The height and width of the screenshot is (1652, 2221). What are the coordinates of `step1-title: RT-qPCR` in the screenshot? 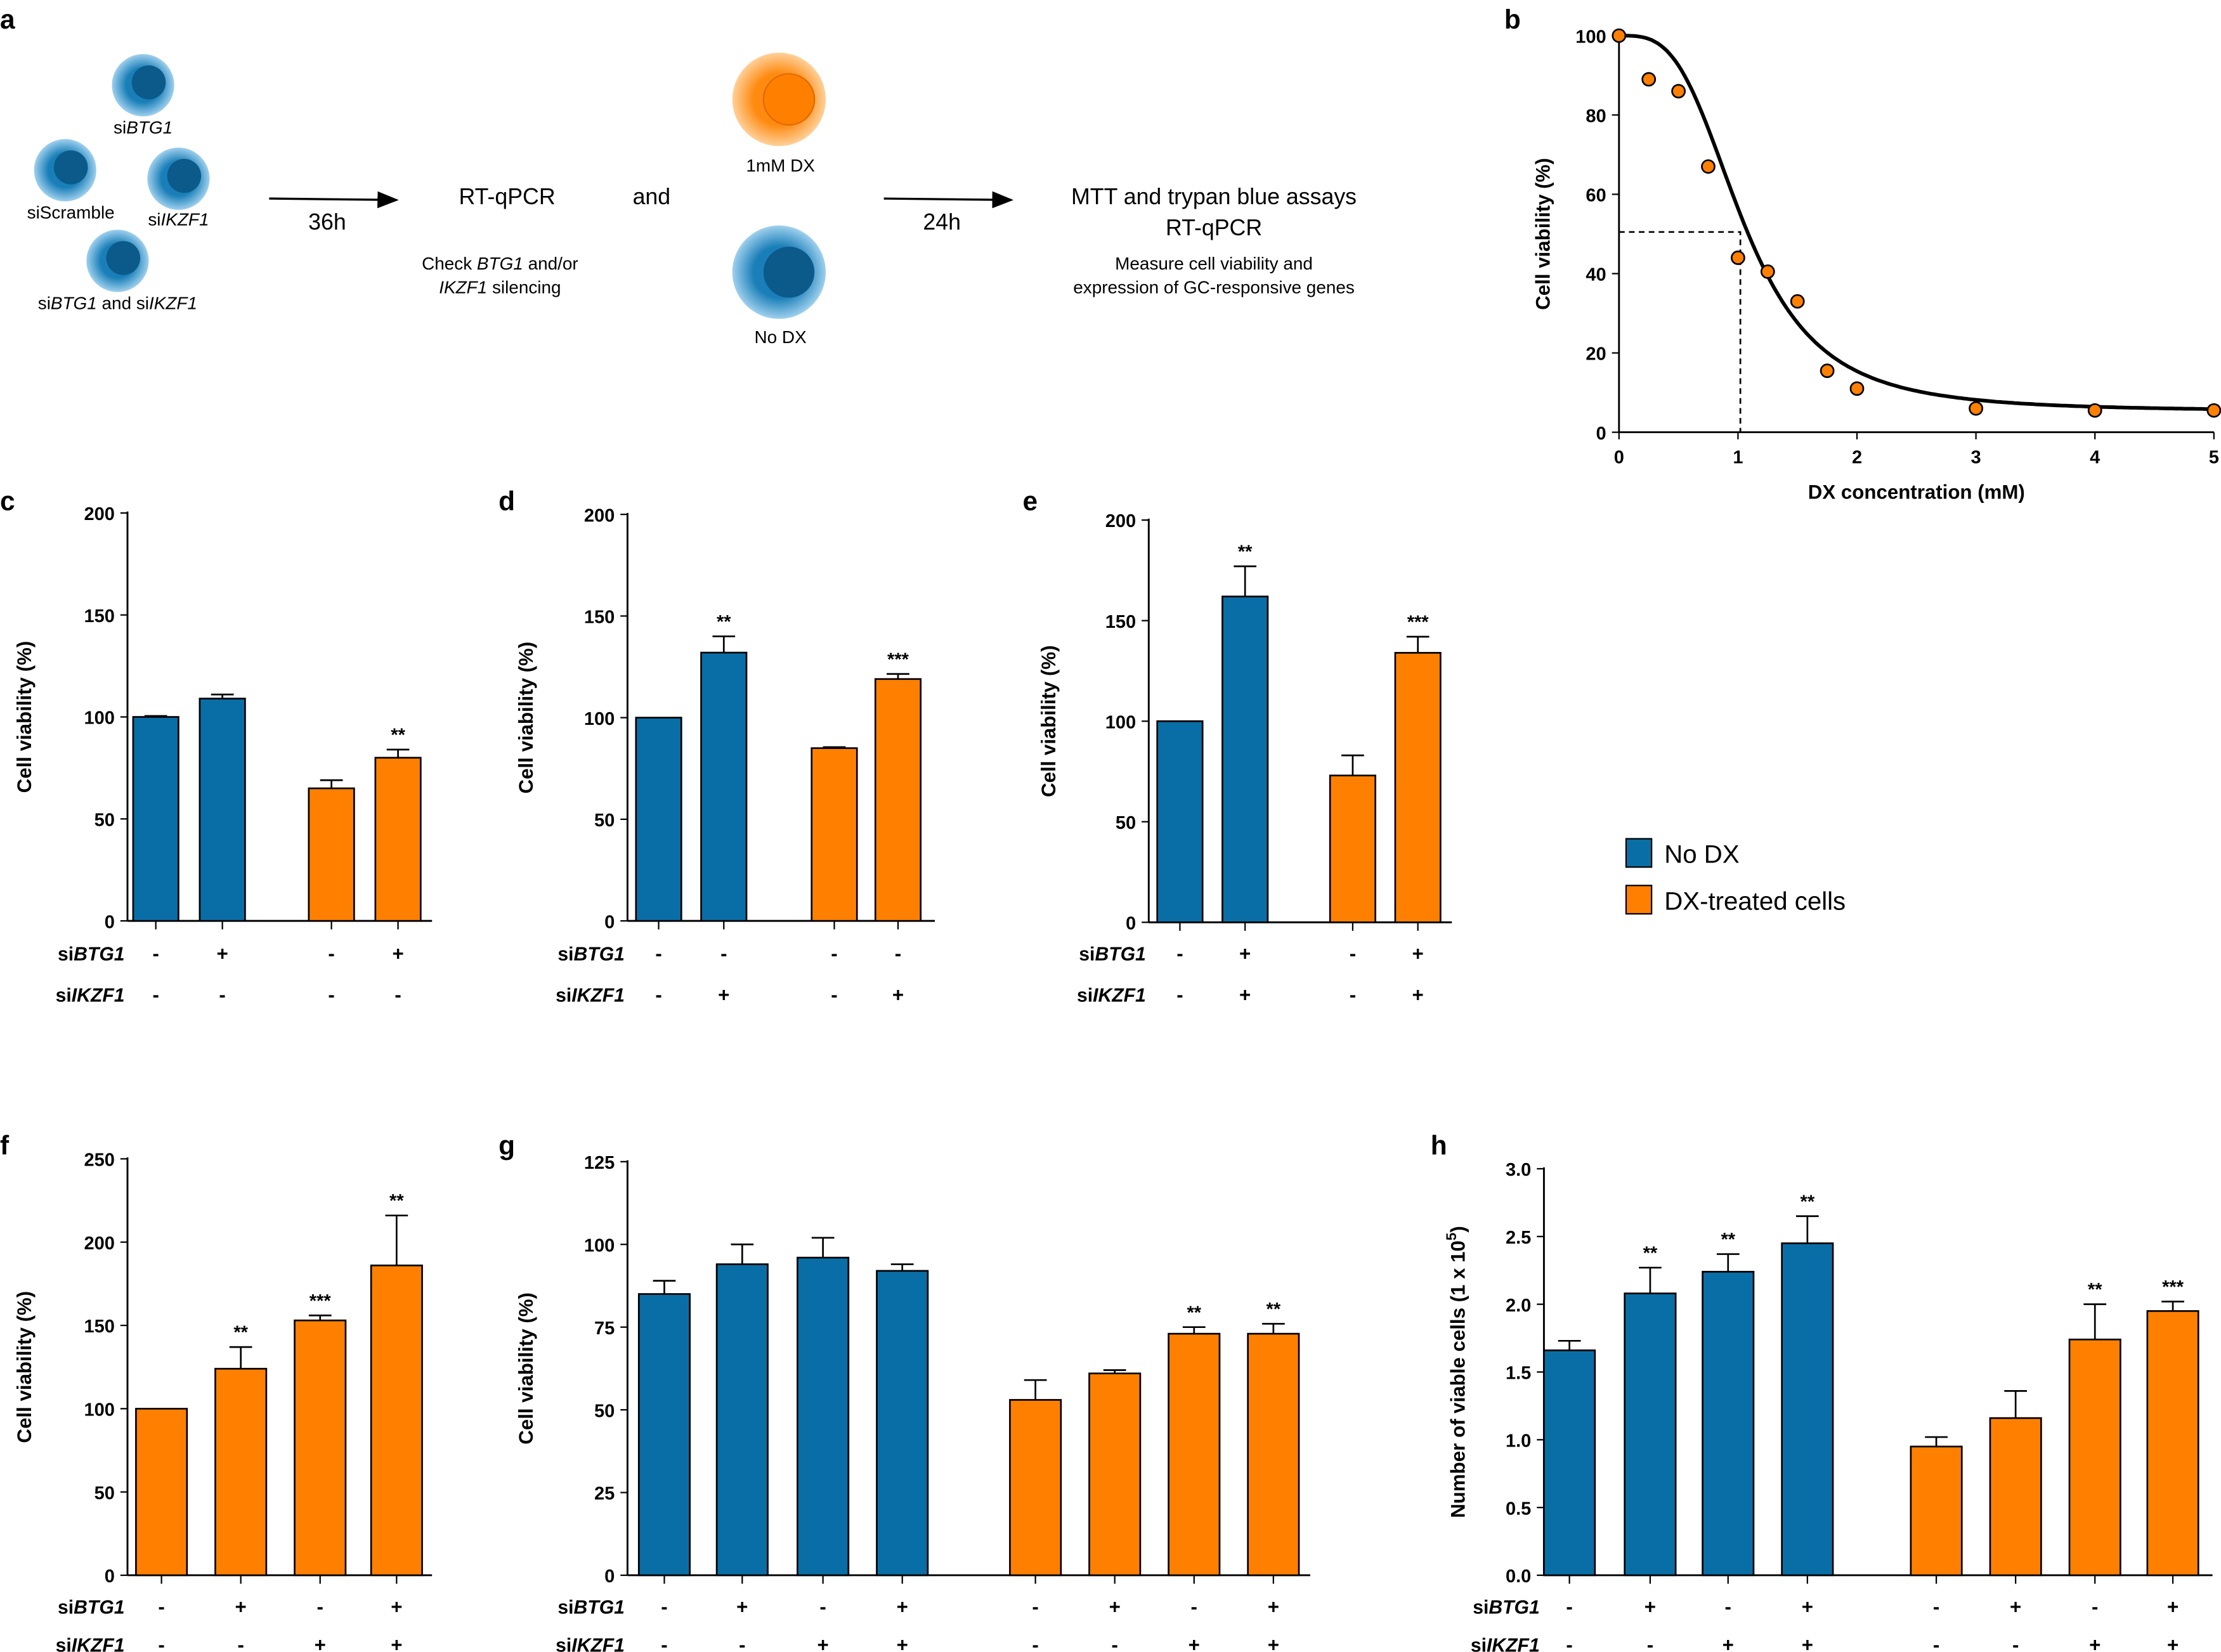 It's located at (507, 196).